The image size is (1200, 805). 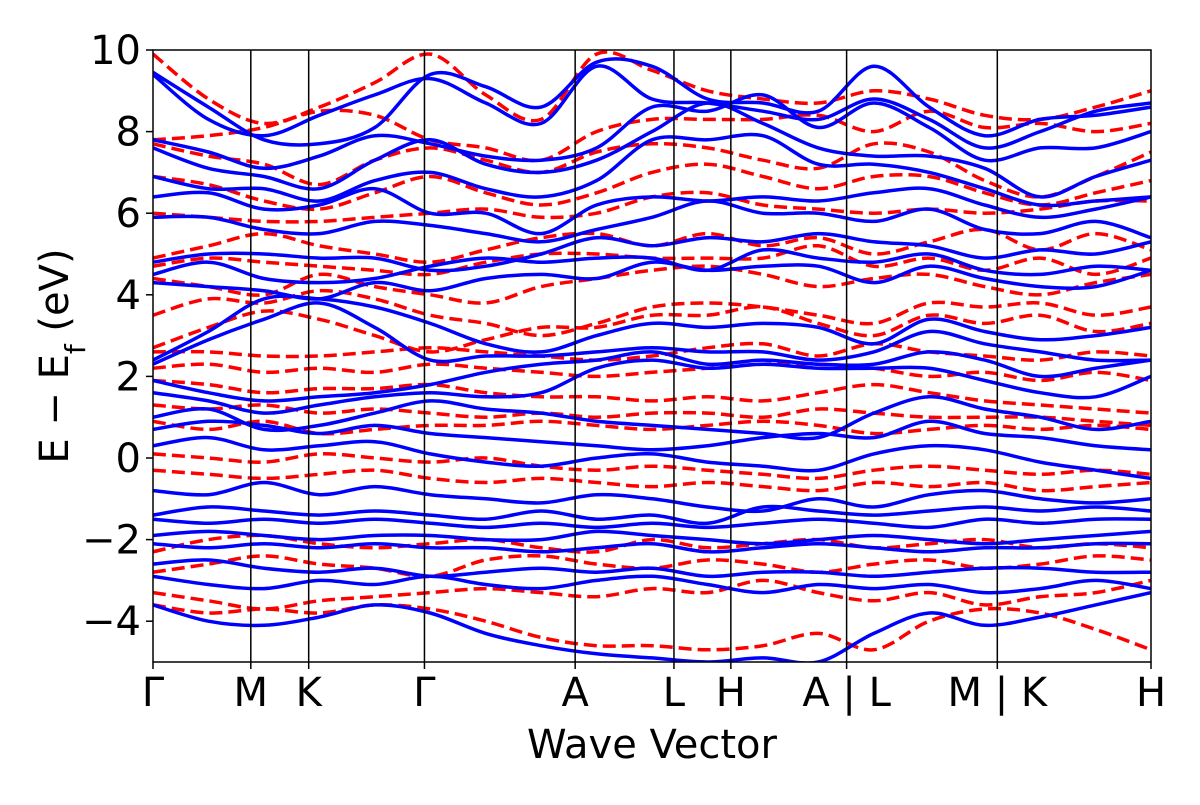 What do you see at coordinates (153, 693) in the screenshot?
I see `x-tick-label-0: Γ` at bounding box center [153, 693].